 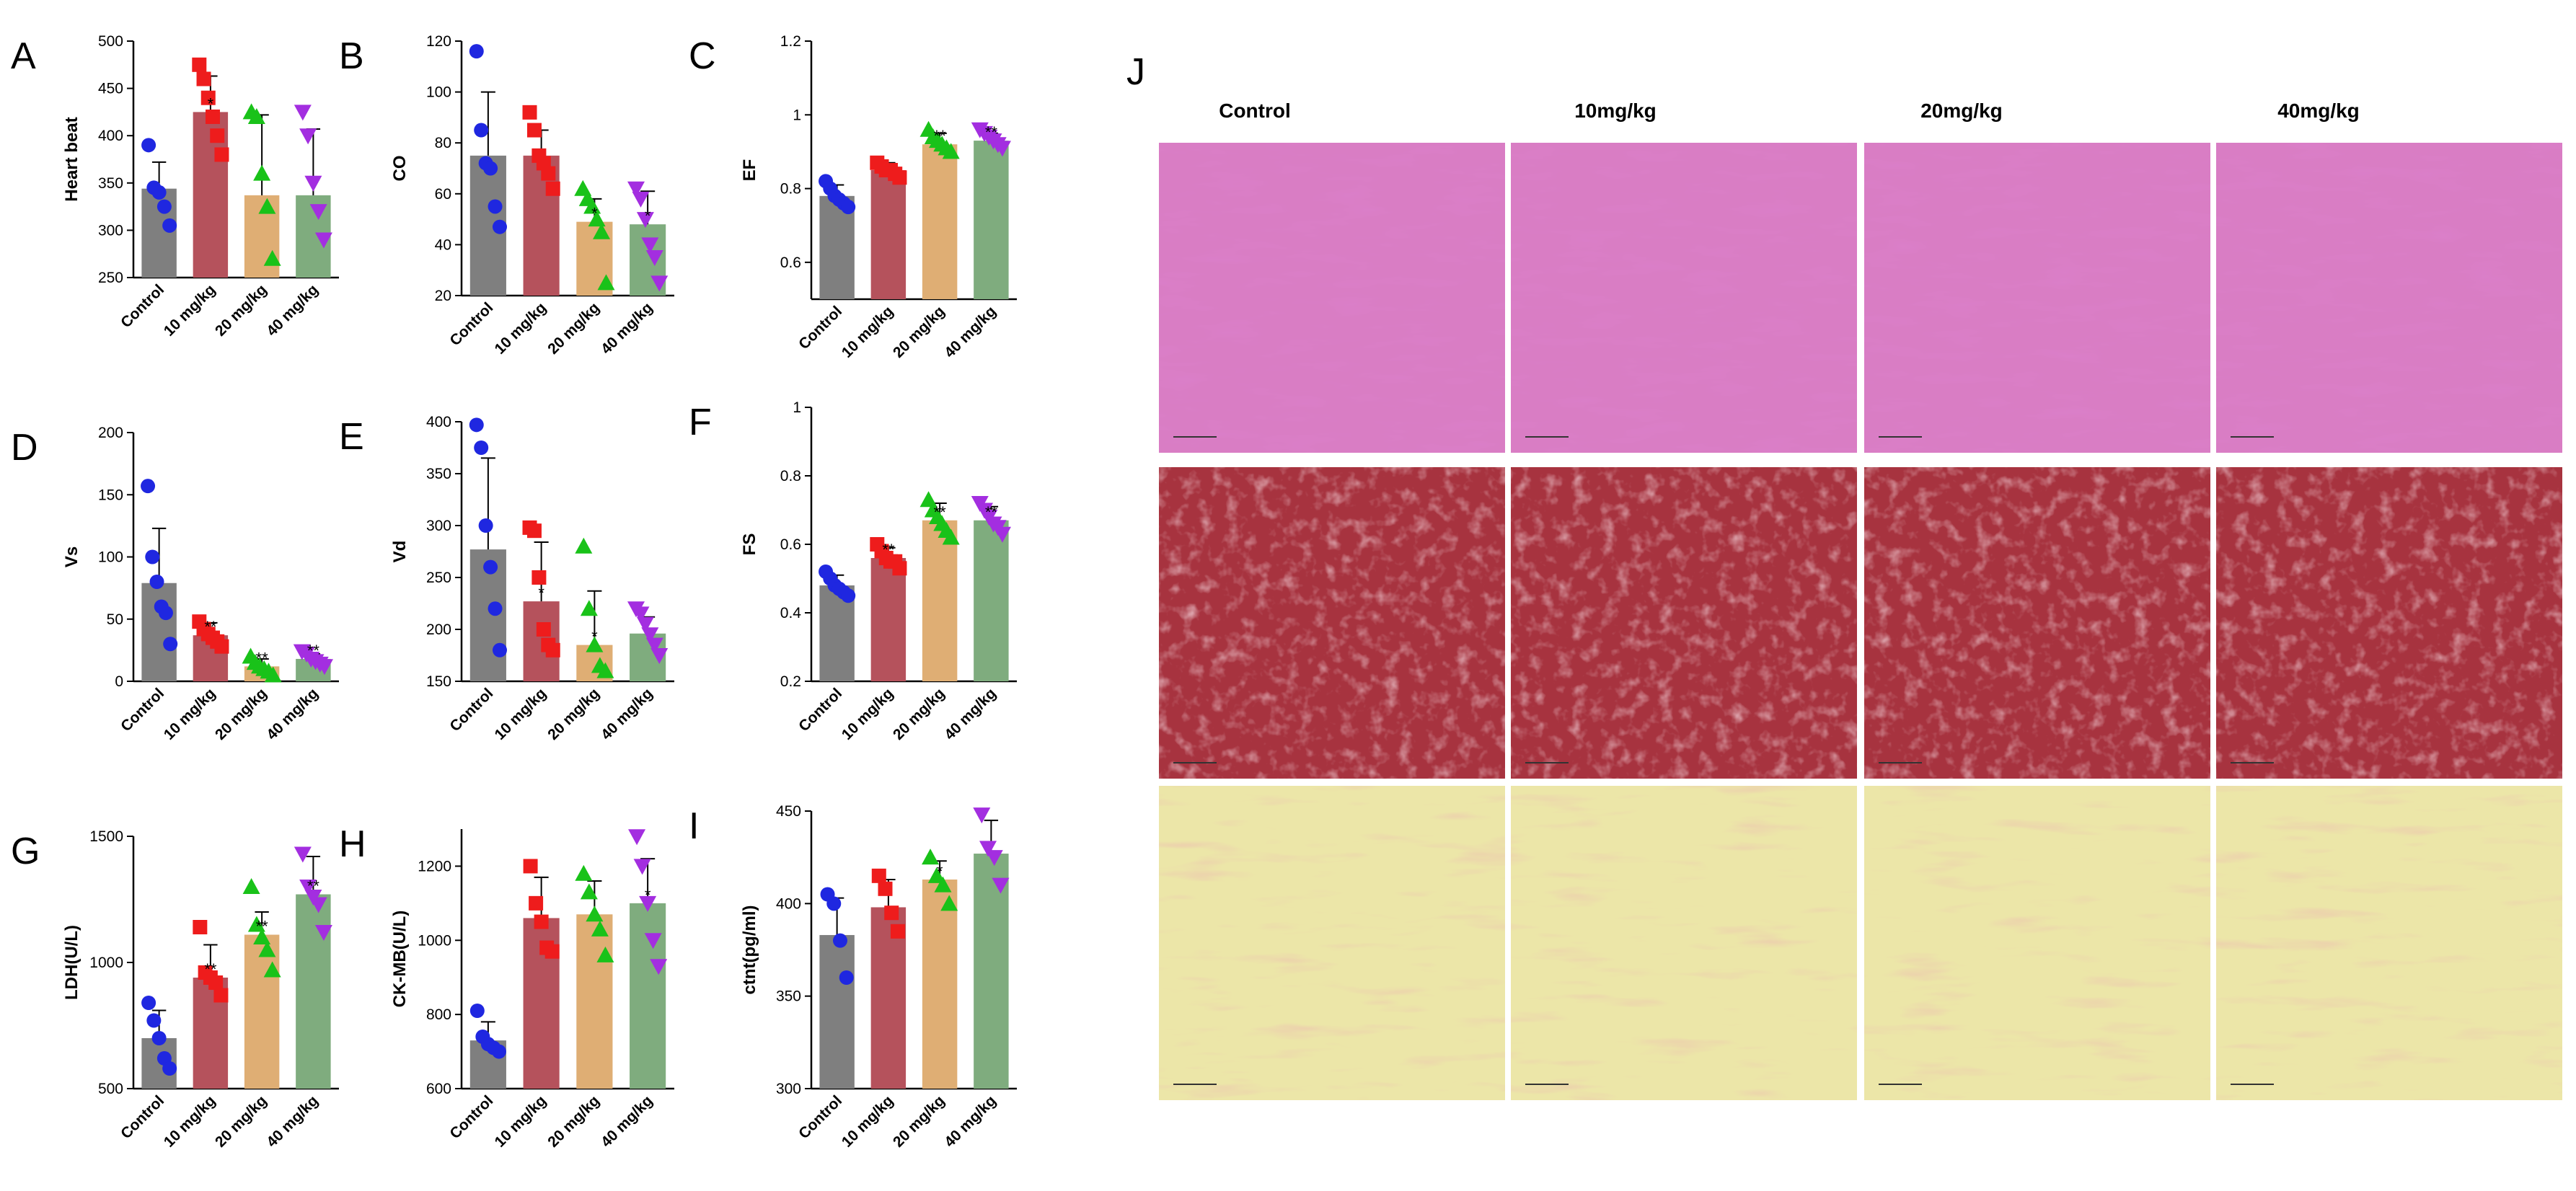 What do you see at coordinates (400, 959) in the screenshot?
I see `y-axis-label: CK-MB(U/L)` at bounding box center [400, 959].